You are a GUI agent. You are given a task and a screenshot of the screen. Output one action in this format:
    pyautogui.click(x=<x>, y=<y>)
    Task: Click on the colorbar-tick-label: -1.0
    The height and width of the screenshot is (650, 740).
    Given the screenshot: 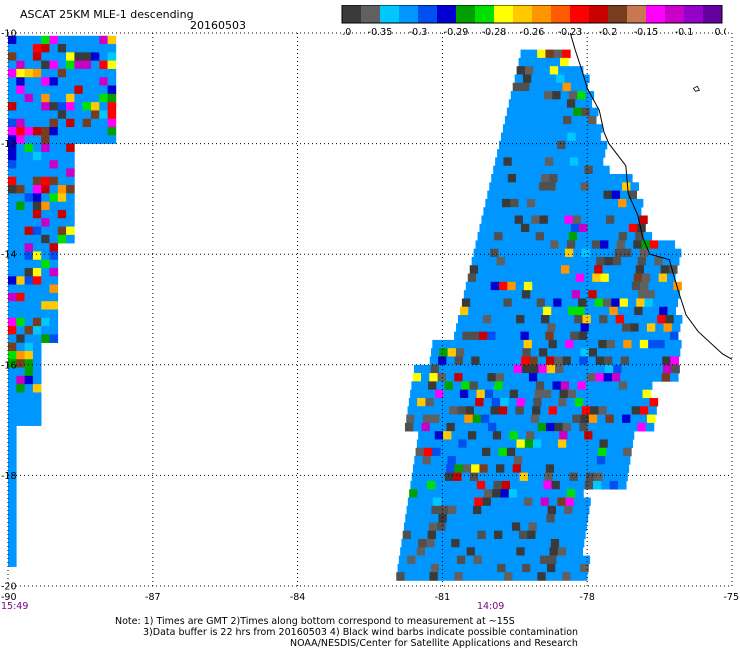 What is the action you would take?
    pyautogui.click(x=346, y=32)
    